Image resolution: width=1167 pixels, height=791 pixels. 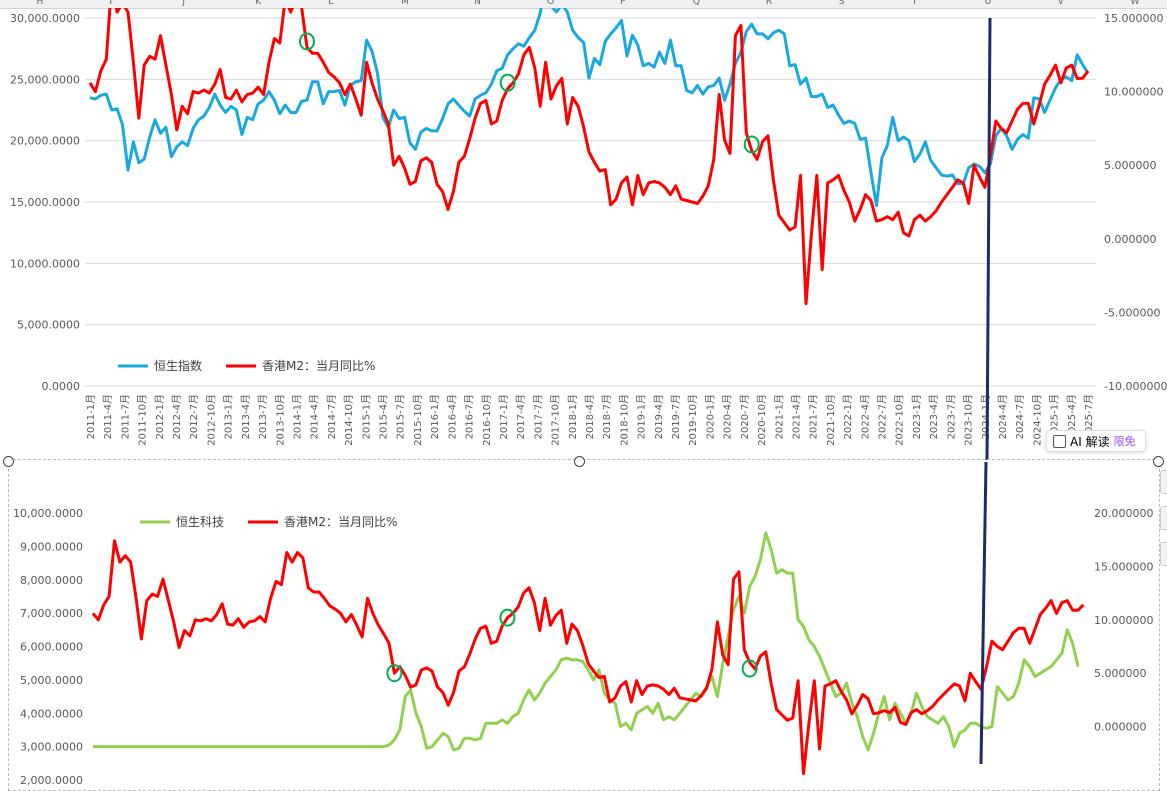 What do you see at coordinates (762, 420) in the screenshot?
I see `x-axis-tick-label: 2020-10月` at bounding box center [762, 420].